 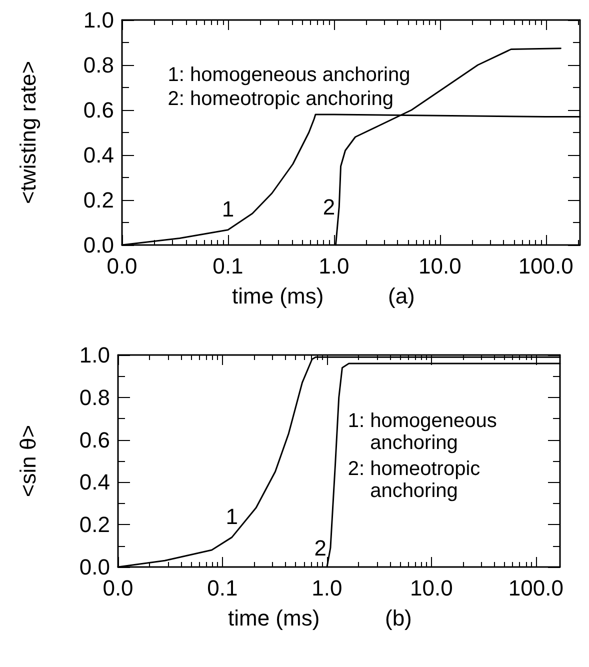 What do you see at coordinates (398, 618) in the screenshot?
I see `text: (b)` at bounding box center [398, 618].